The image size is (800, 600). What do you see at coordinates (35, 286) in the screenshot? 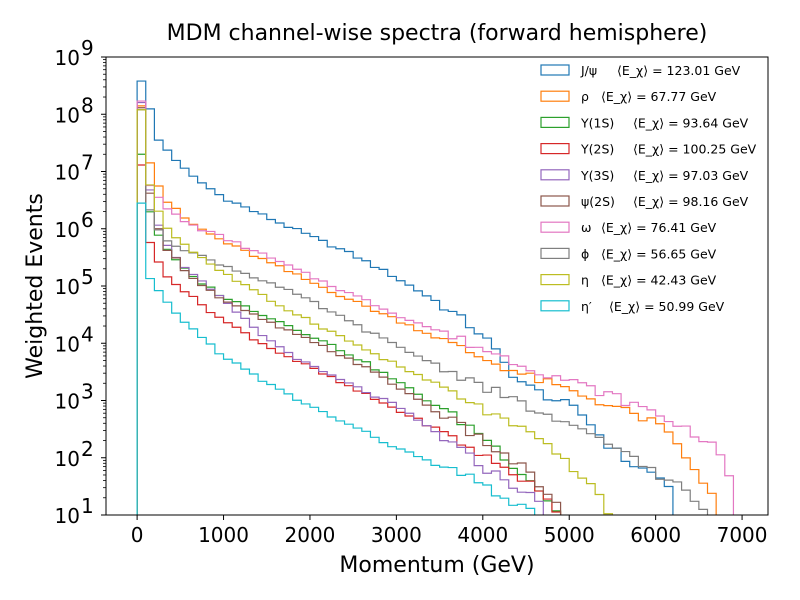
I see `y-axis-label: Weighted Events` at bounding box center [35, 286].